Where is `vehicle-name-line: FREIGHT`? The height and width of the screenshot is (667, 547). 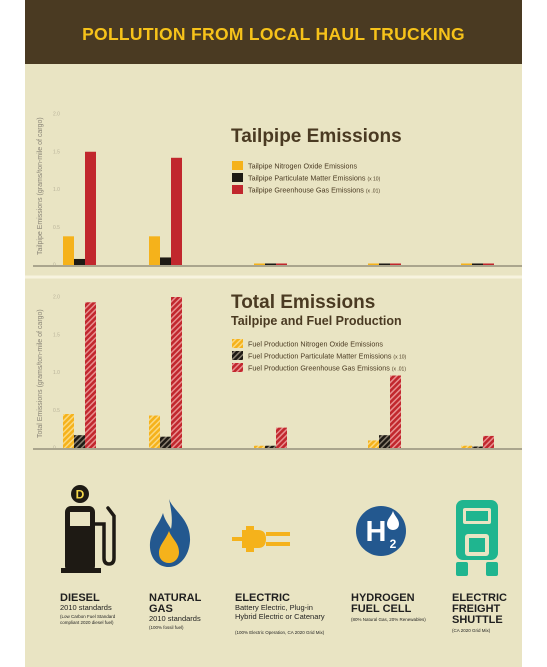 vehicle-name-line: FREIGHT is located at coordinates (476, 609).